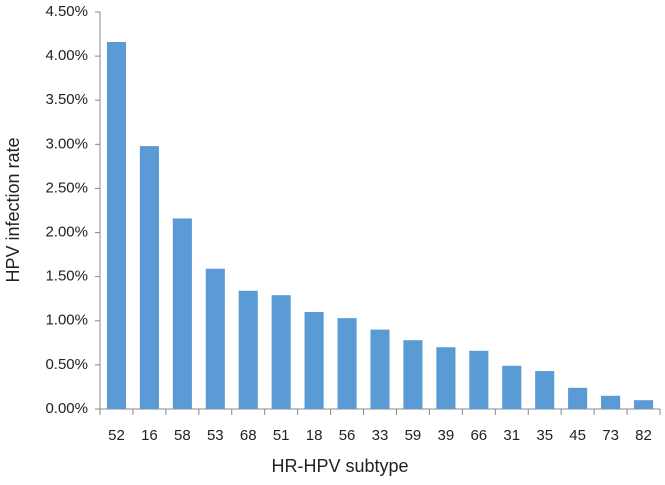 This screenshot has width=665, height=485. Describe the element at coordinates (66, 276) in the screenshot. I see `y-tick-label: 1.50%` at that location.